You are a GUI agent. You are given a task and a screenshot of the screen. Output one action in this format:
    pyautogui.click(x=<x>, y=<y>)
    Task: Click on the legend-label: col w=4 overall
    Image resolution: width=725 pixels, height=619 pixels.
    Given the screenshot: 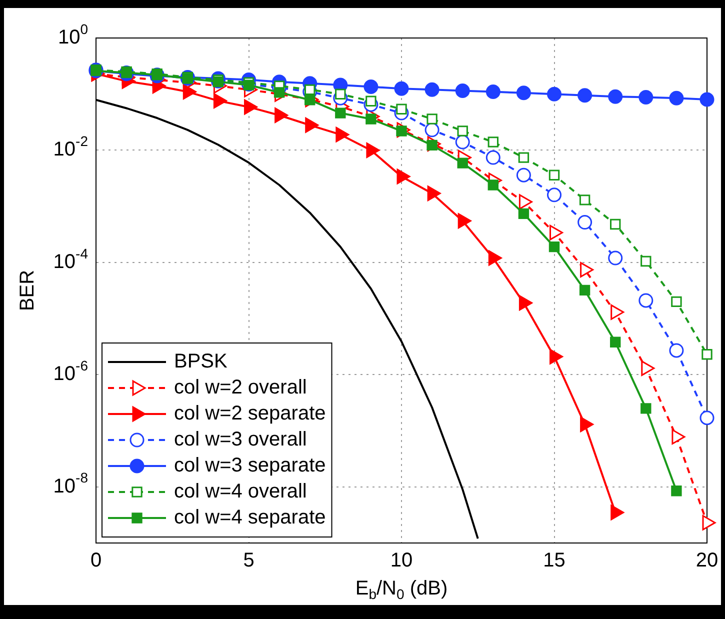 What is the action you would take?
    pyautogui.click(x=240, y=491)
    